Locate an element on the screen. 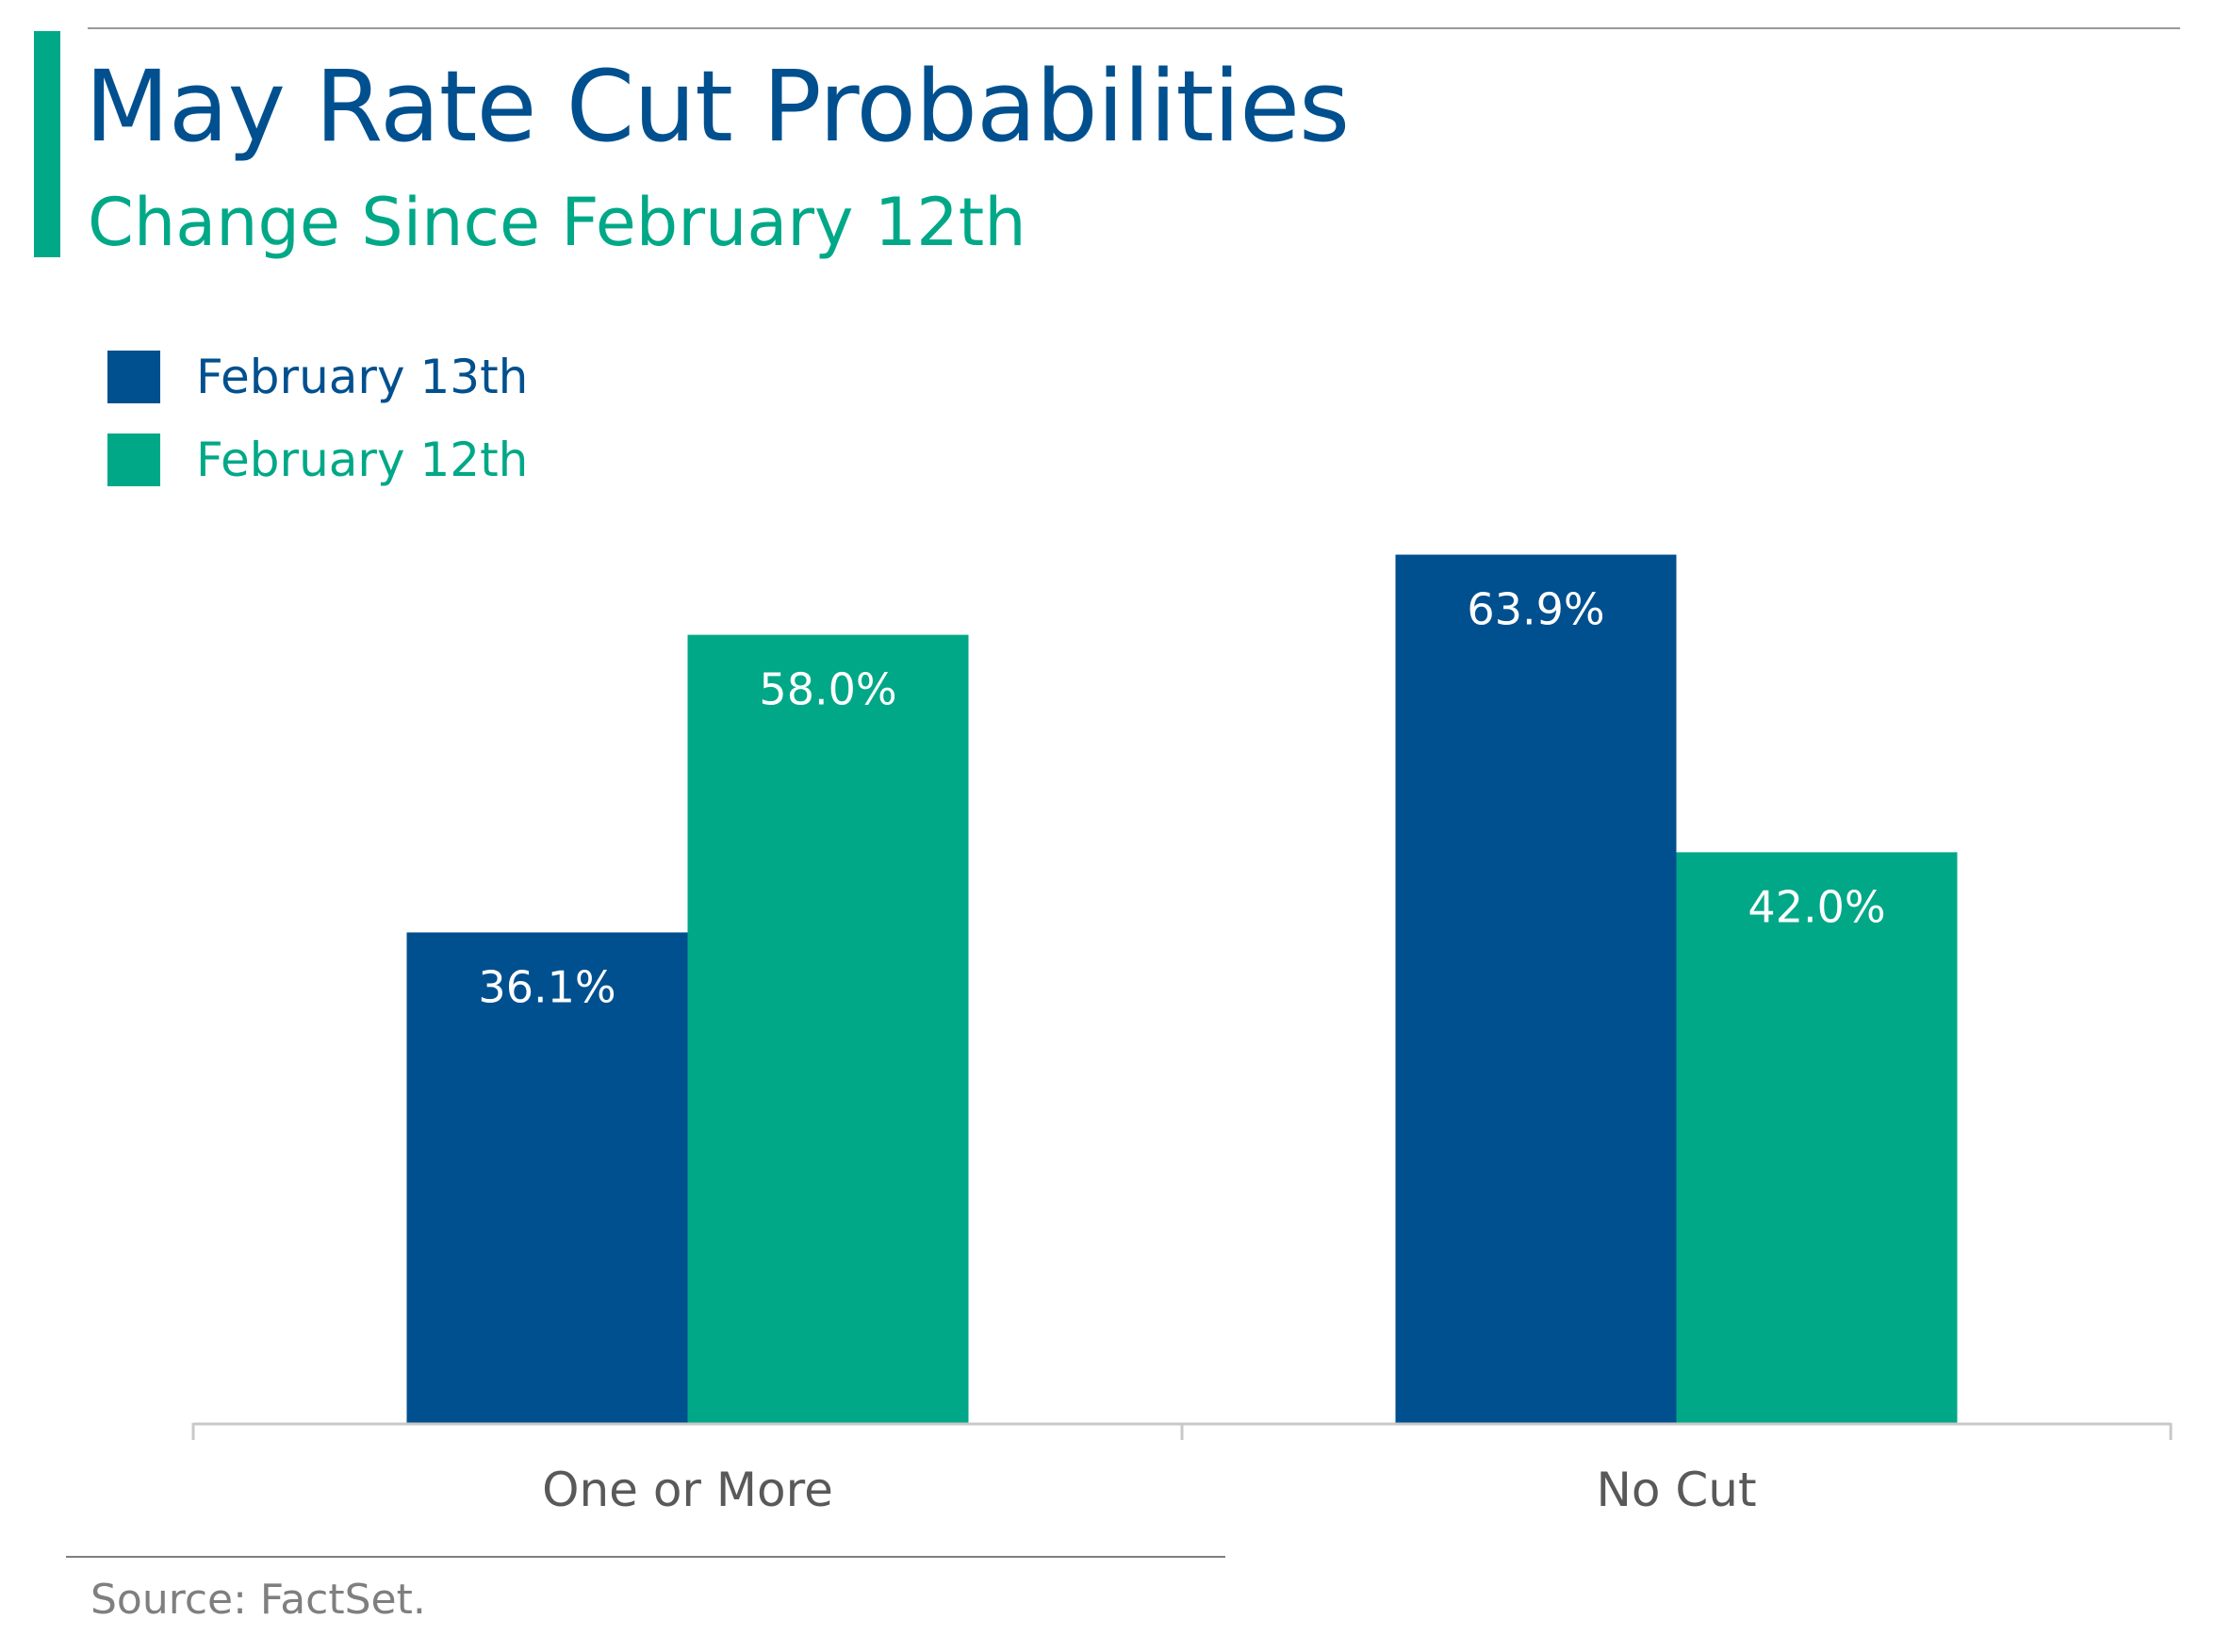  bar-no-cut-february-13th is located at coordinates (1536, 988).